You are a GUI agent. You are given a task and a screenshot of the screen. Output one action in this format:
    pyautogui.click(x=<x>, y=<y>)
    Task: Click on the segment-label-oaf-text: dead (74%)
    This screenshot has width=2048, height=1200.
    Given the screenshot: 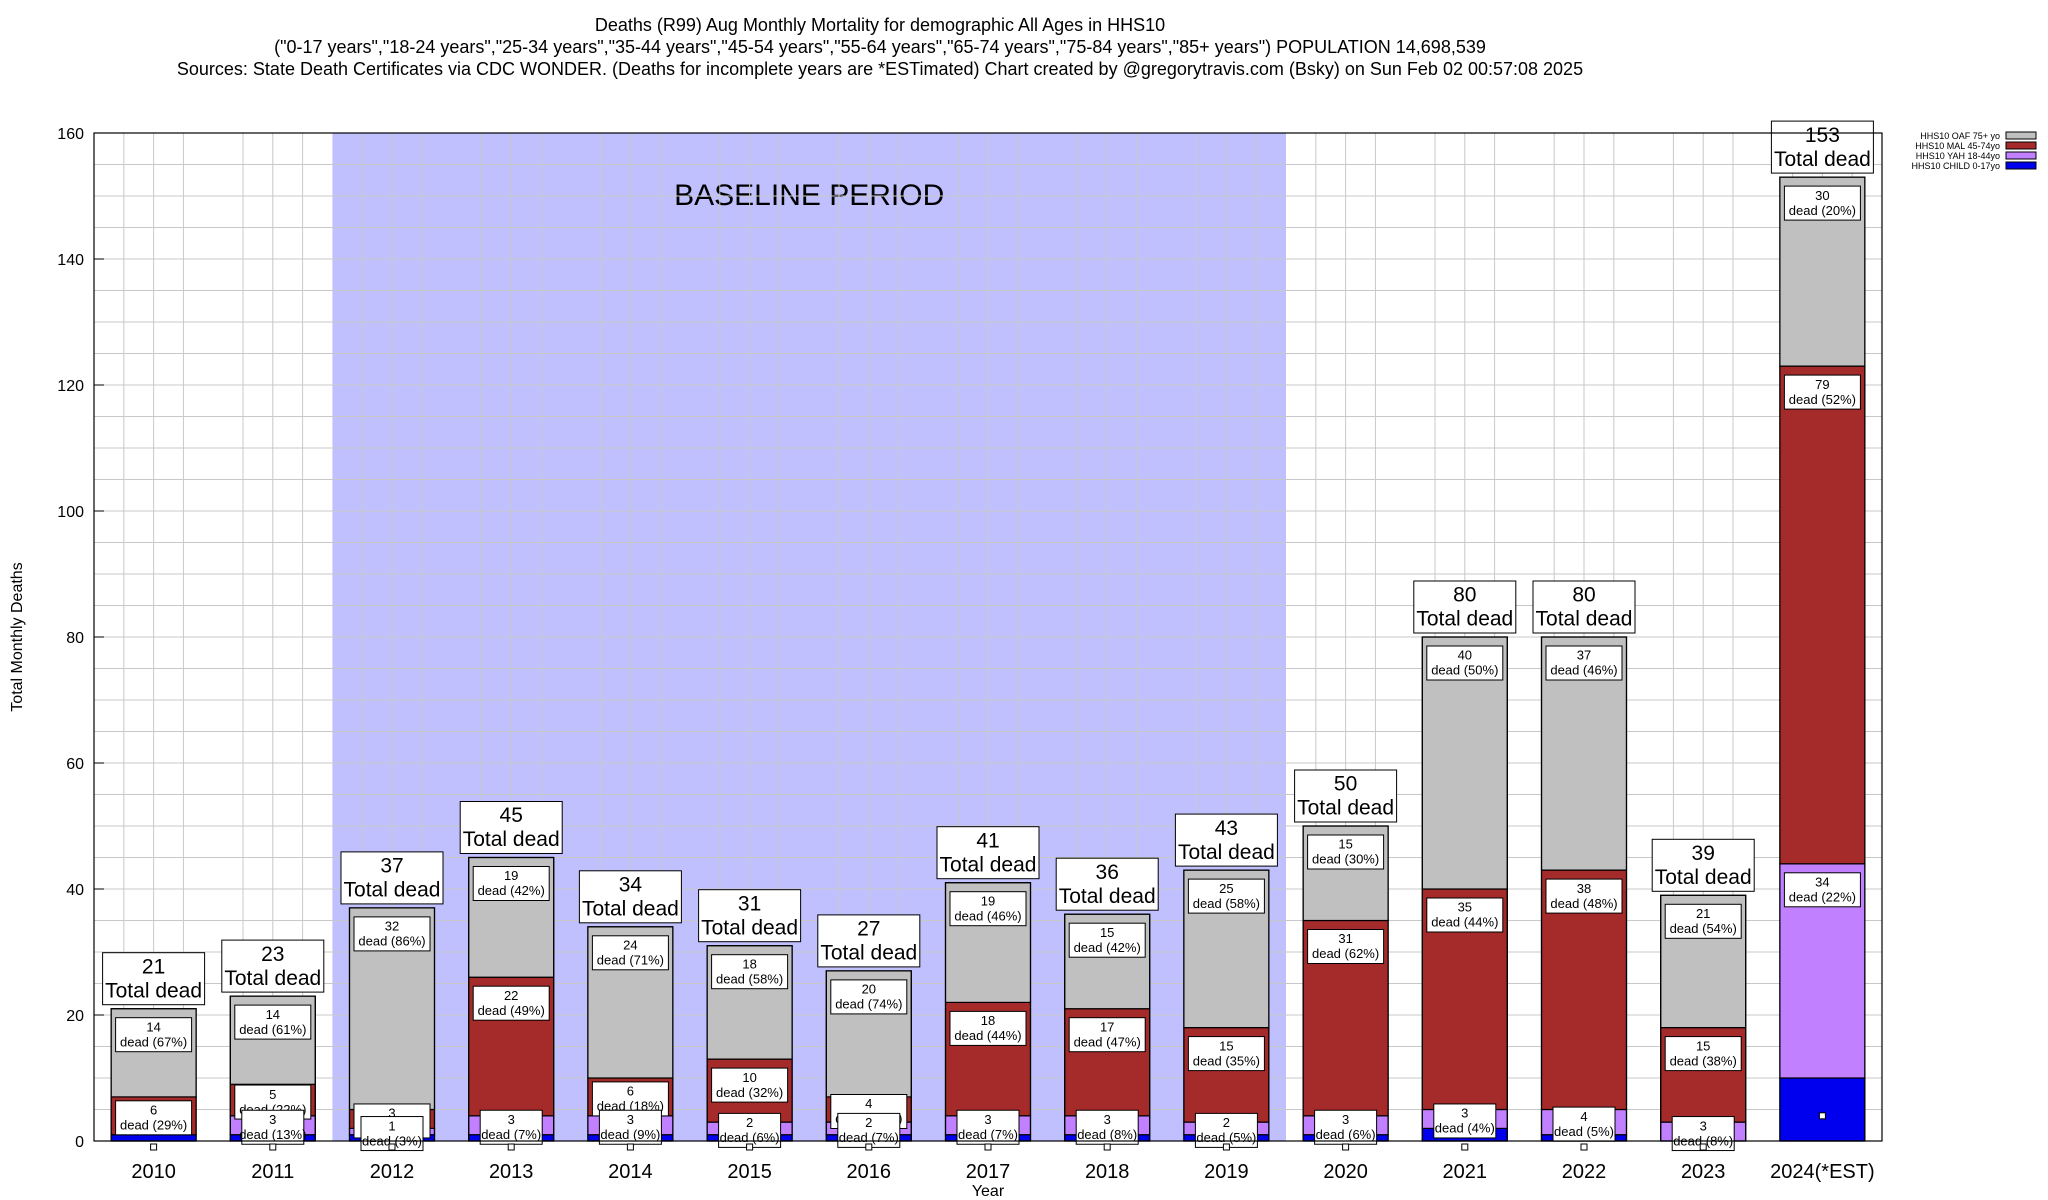 What is the action you would take?
    pyautogui.click(x=868, y=1004)
    